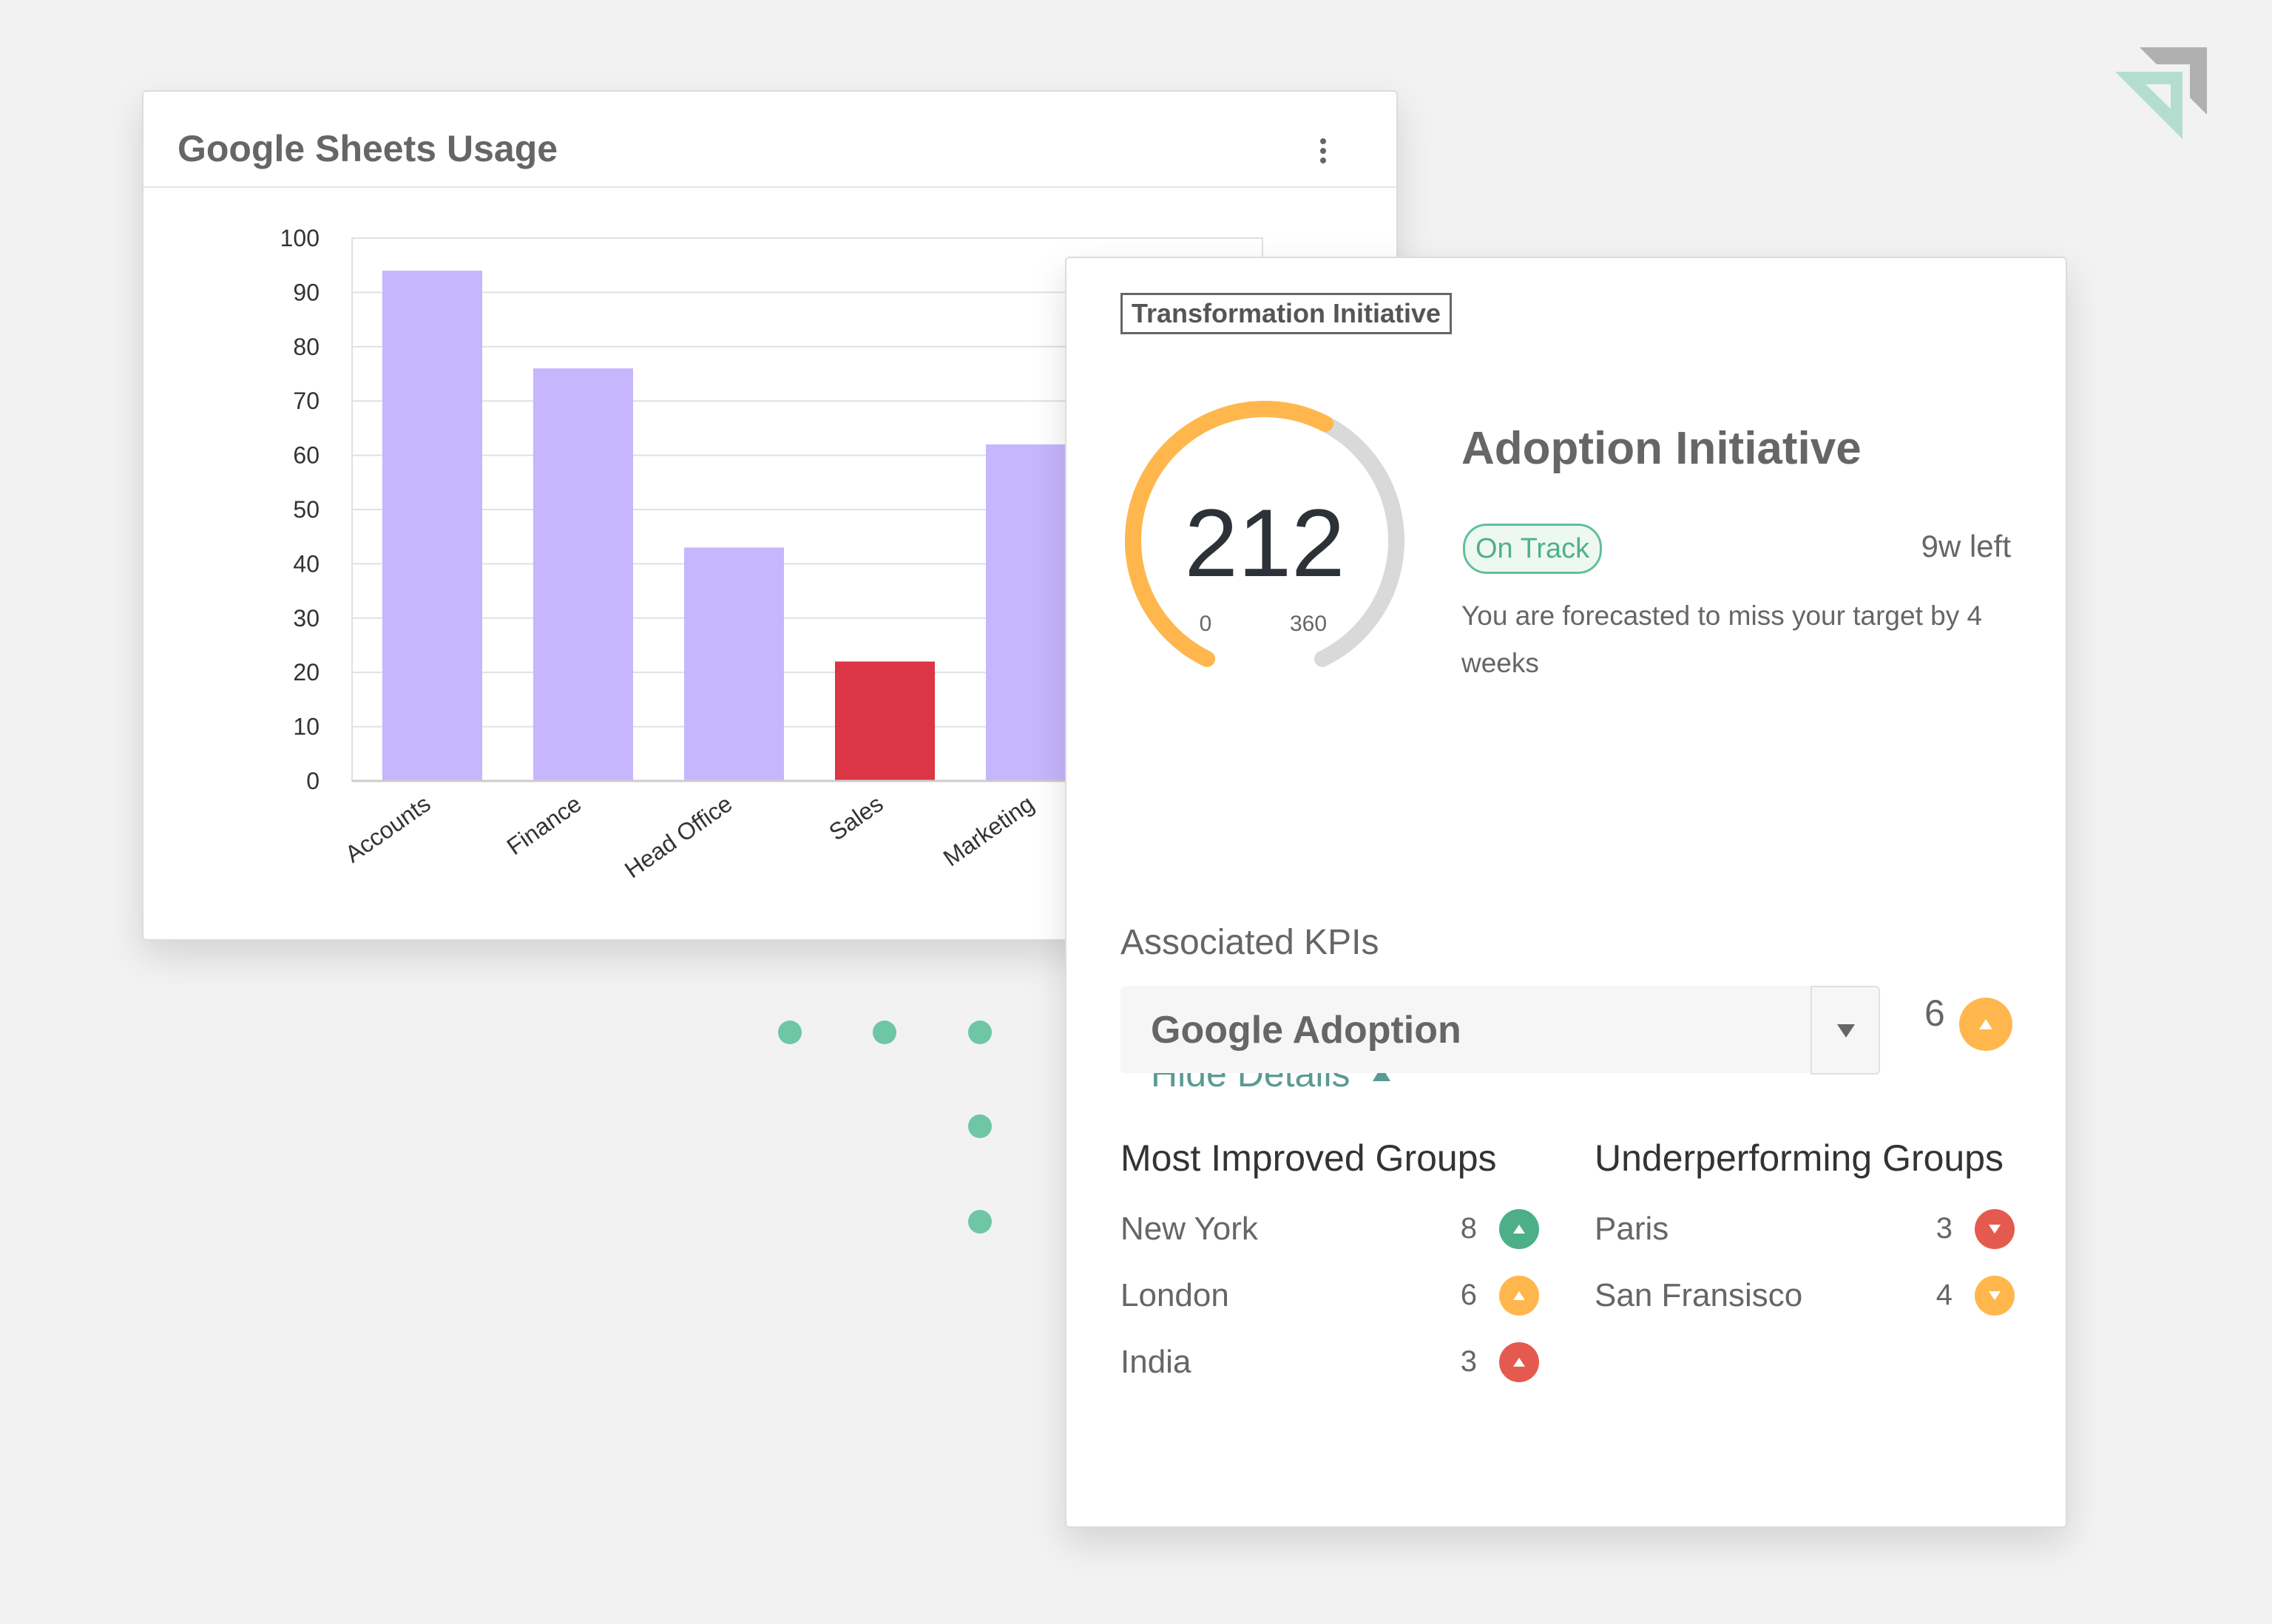  I want to click on group-value: 6, so click(1468, 1295).